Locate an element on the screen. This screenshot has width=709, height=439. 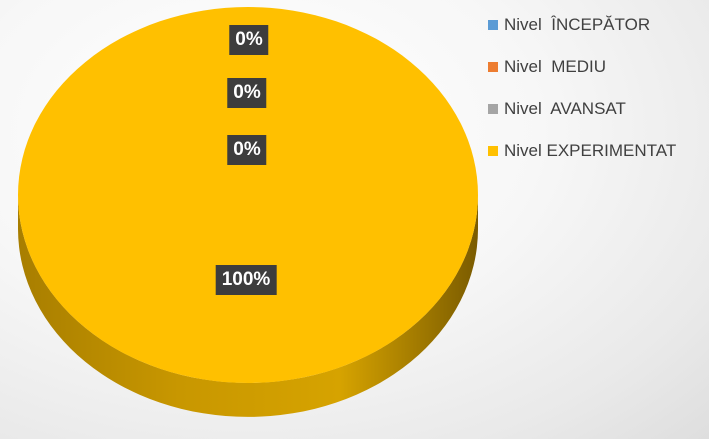
legend-label: Nivel MEDIU is located at coordinates (555, 66).